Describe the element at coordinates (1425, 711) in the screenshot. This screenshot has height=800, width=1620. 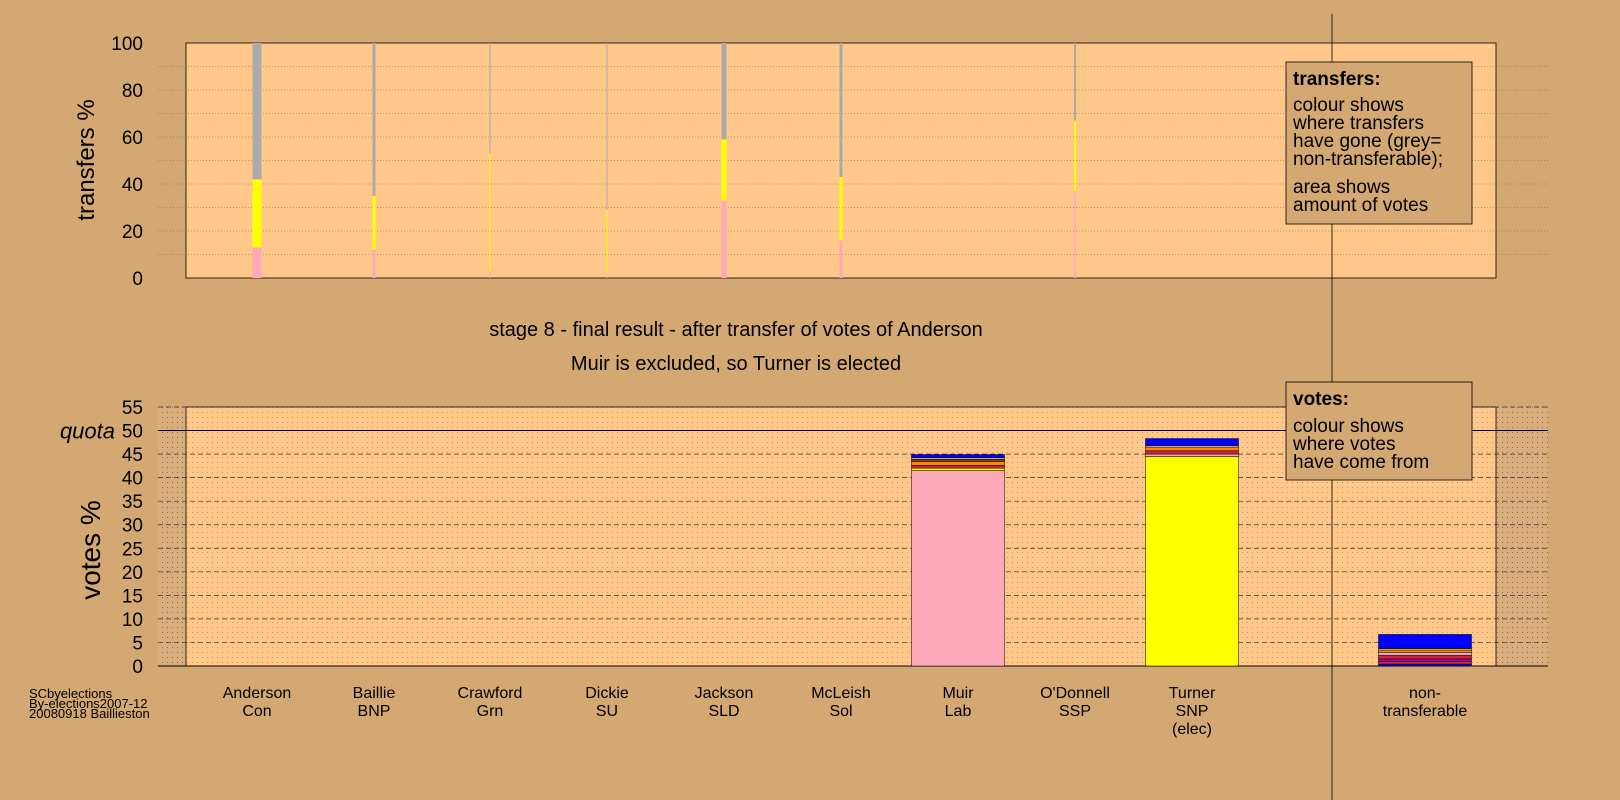
I see `category-party-label: transferable` at that location.